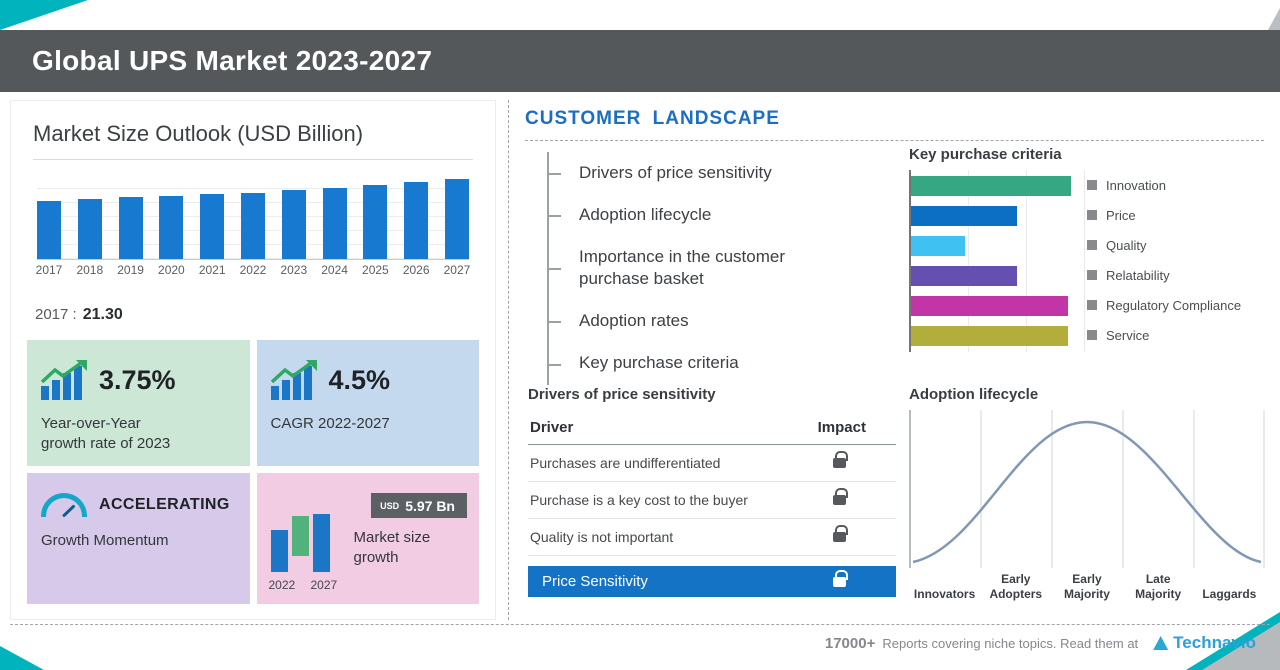  Describe the element at coordinates (689, 215) in the screenshot. I see `customer-landscape-item: Adoption lifecycle` at that location.